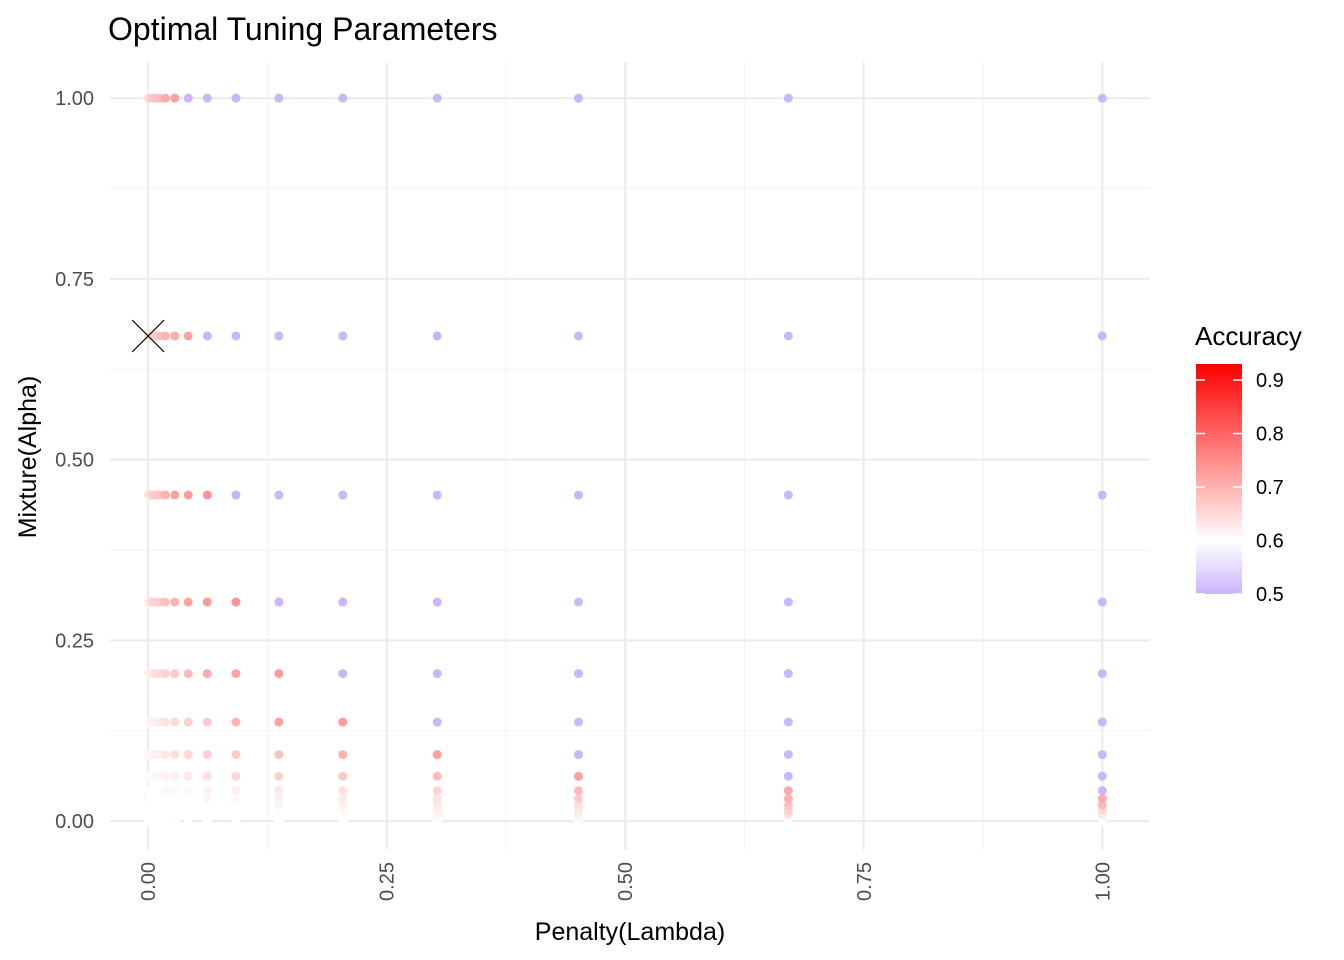 Image resolution: width=1344 pixels, height=960 pixels. What do you see at coordinates (865, 881) in the screenshot?
I see `x-tick-label: 0.75` at bounding box center [865, 881].